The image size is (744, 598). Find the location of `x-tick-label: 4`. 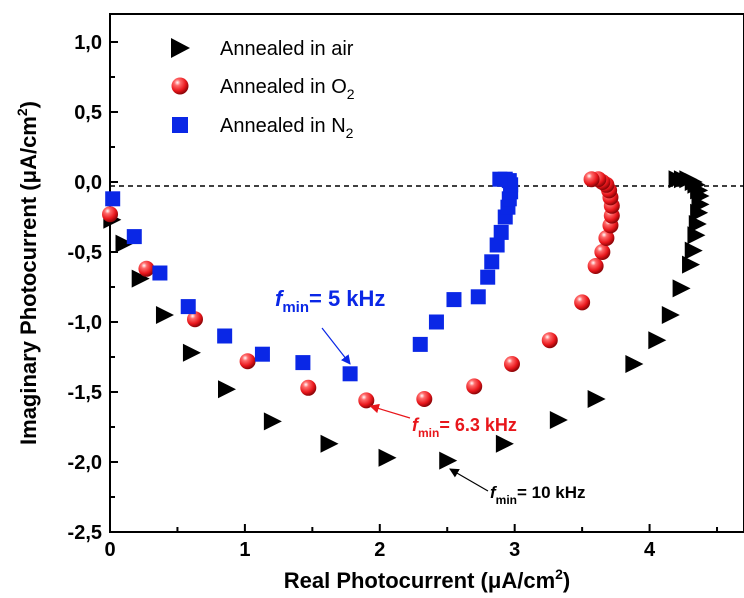

x-tick-label: 4 is located at coordinates (650, 550).